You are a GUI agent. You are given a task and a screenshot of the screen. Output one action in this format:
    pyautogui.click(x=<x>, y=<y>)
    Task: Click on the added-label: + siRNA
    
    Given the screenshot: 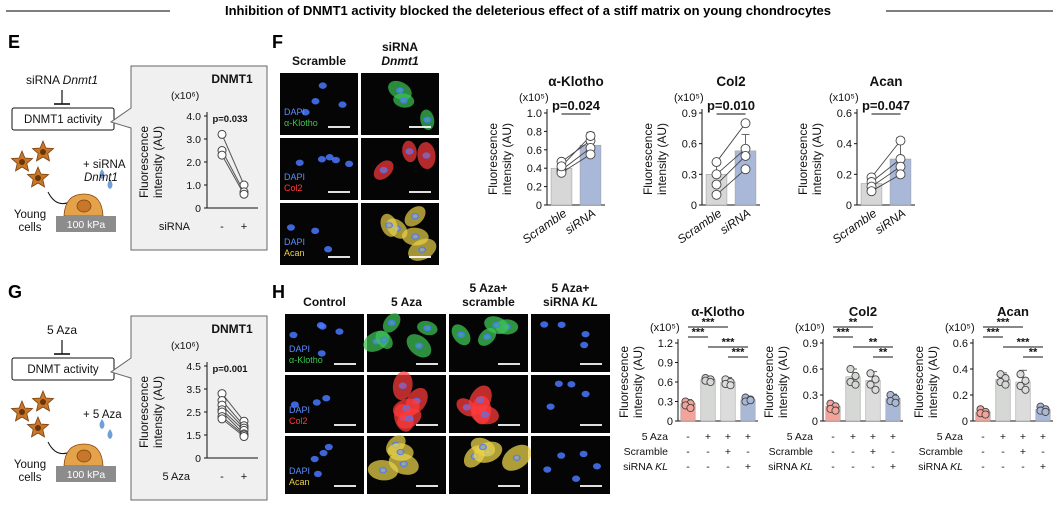 What is the action you would take?
    pyautogui.click(x=104, y=165)
    